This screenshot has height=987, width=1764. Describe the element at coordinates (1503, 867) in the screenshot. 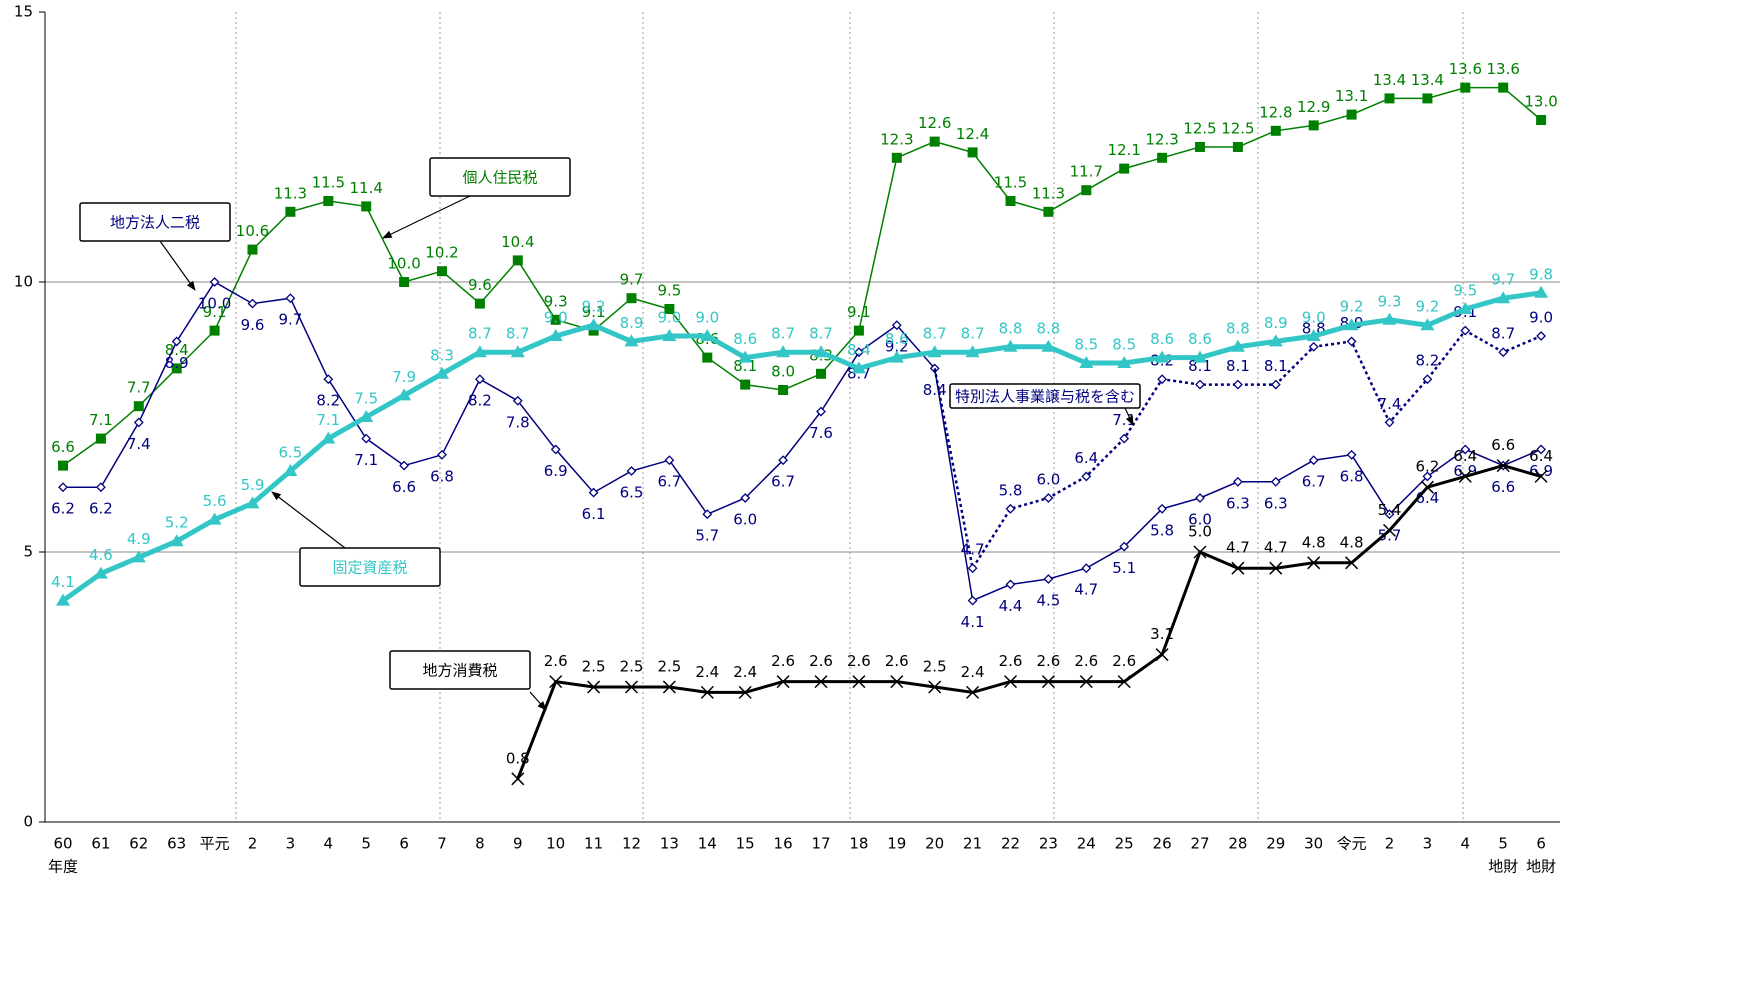

I see `x-sub-label: 地財` at that location.